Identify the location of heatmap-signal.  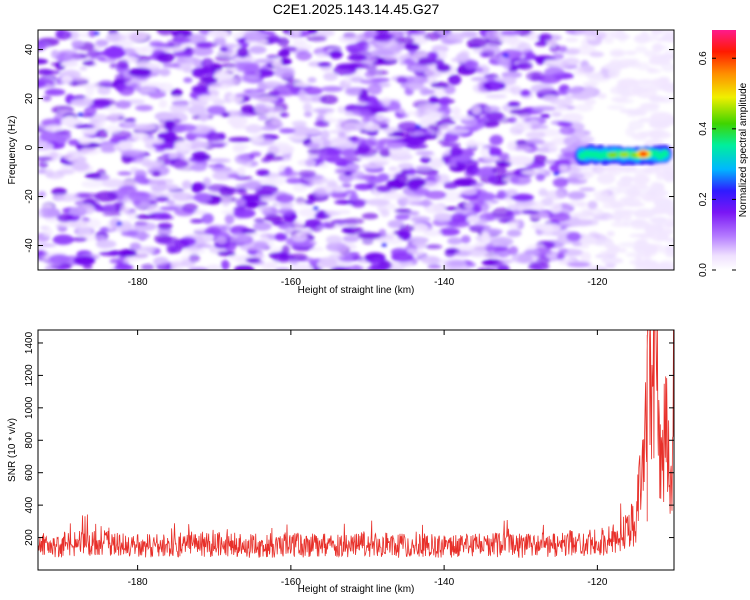
(623, 155).